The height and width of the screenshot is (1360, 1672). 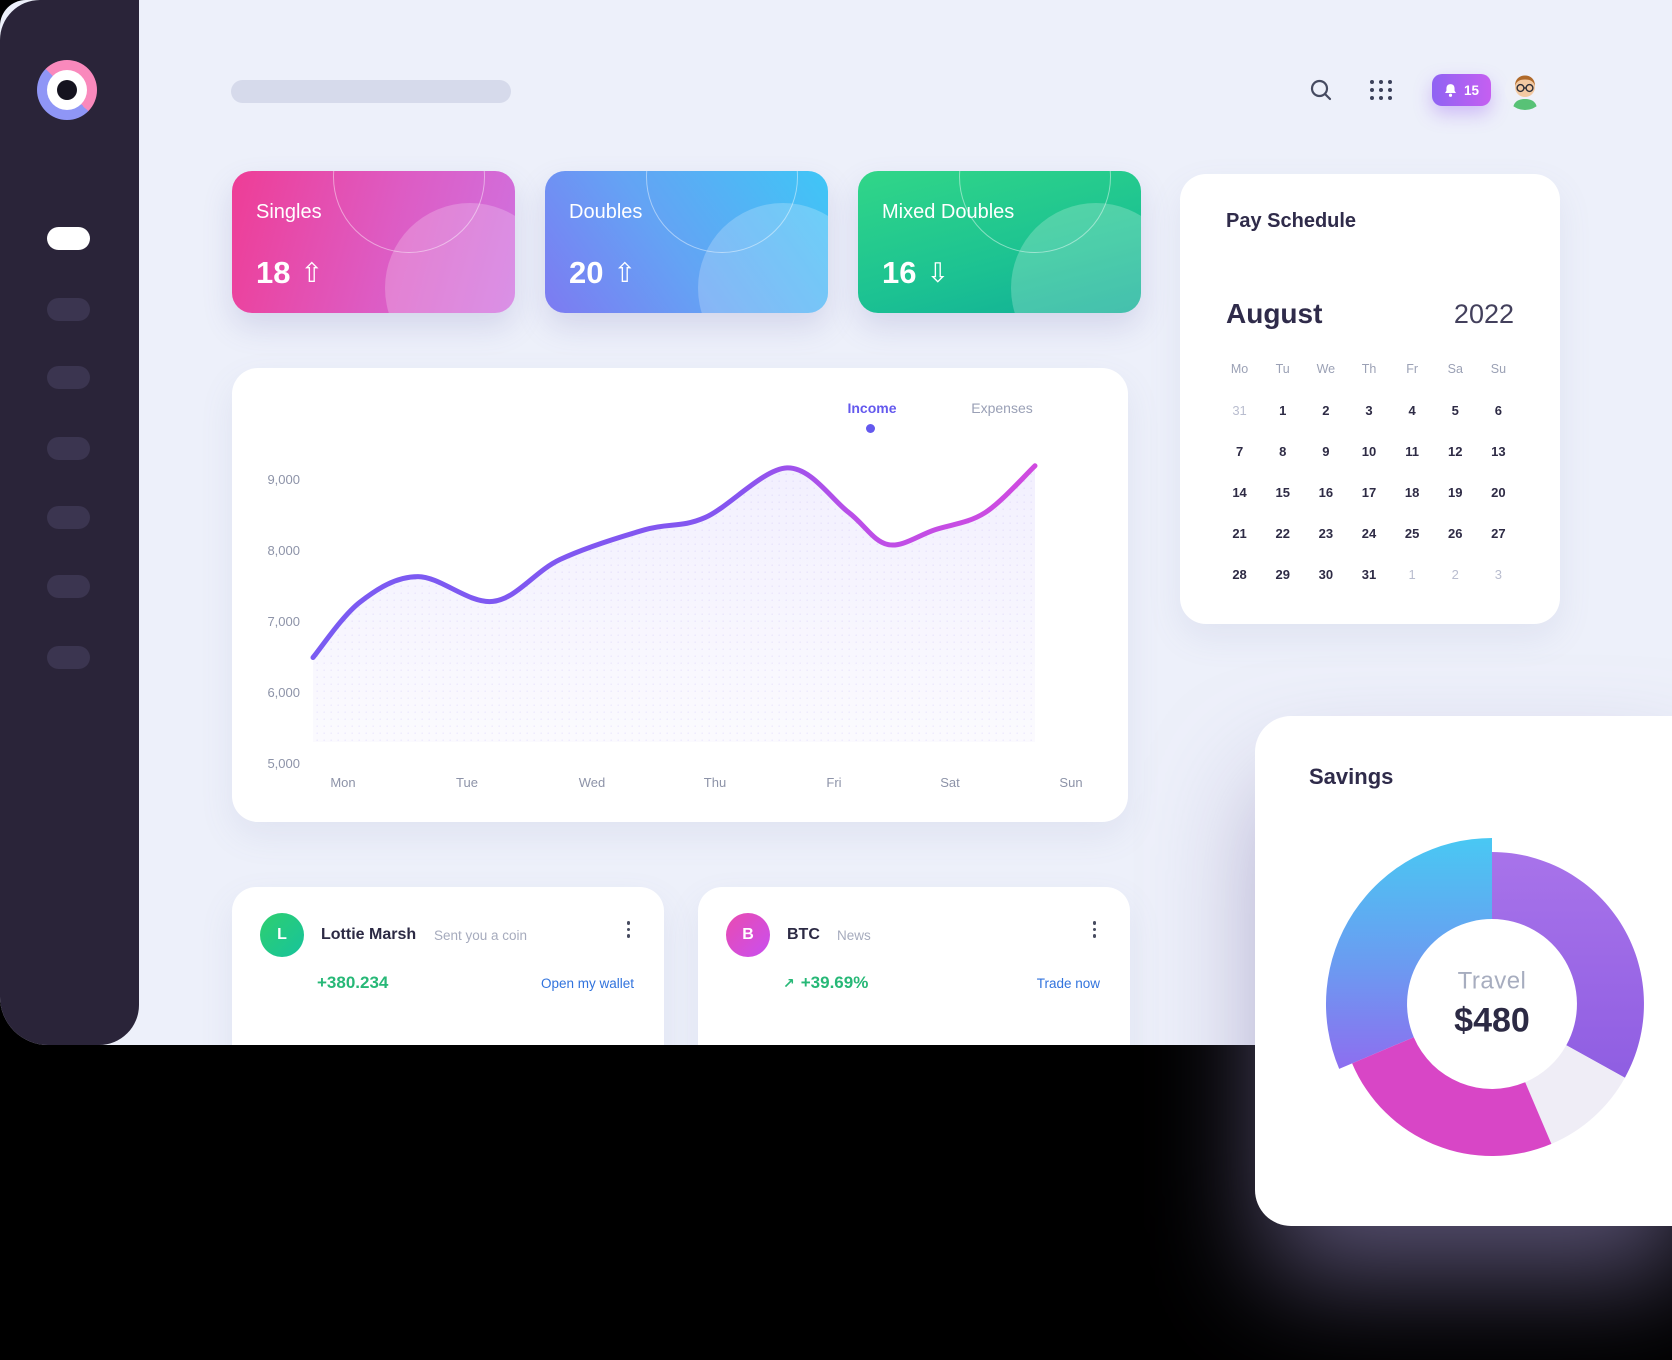 What do you see at coordinates (1498, 451) in the screenshot?
I see `calendar-day-cell: 13` at bounding box center [1498, 451].